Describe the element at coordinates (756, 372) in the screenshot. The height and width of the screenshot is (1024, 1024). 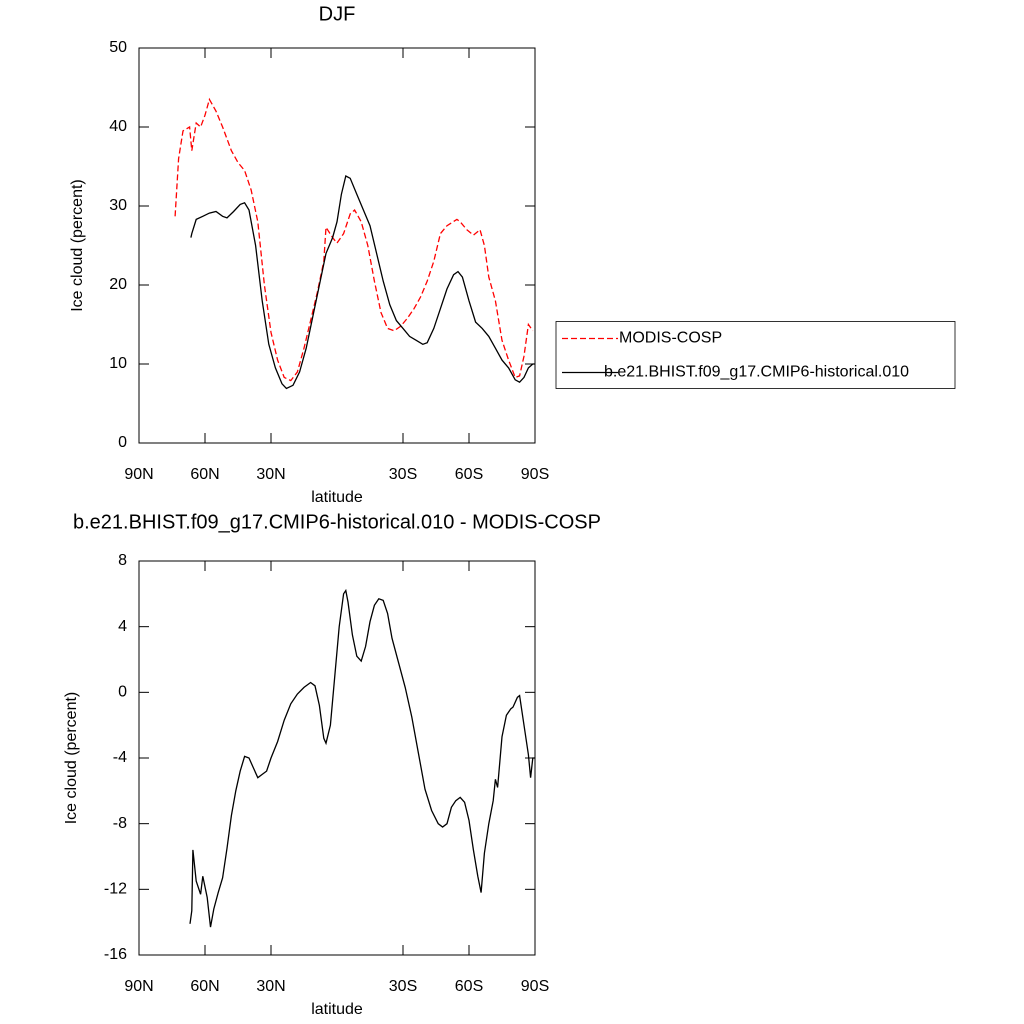
I see `legend-label: b.e21.BHIST.f09_g17.CMIP6-historical.010` at that location.